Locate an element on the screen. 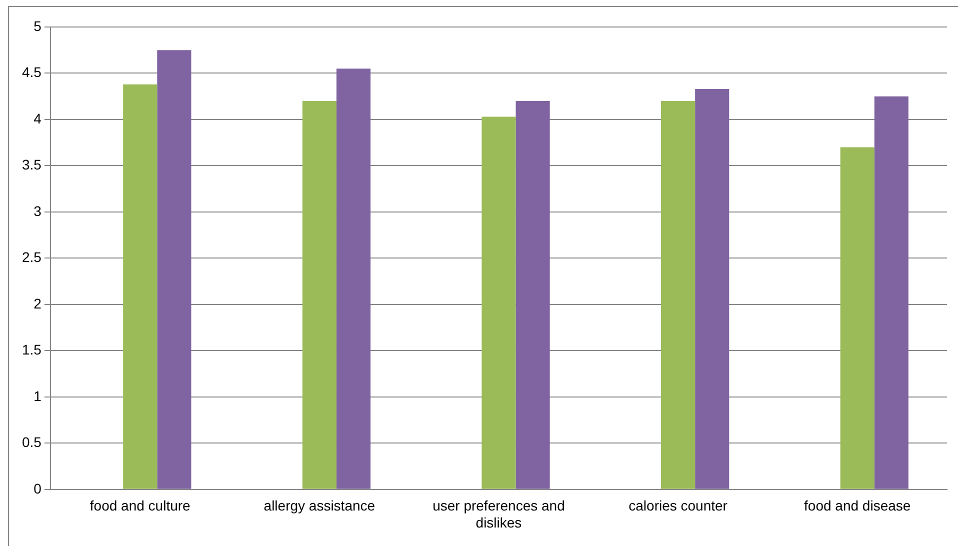 The image size is (958, 546). x-tick-label: food and culture is located at coordinates (140, 506).